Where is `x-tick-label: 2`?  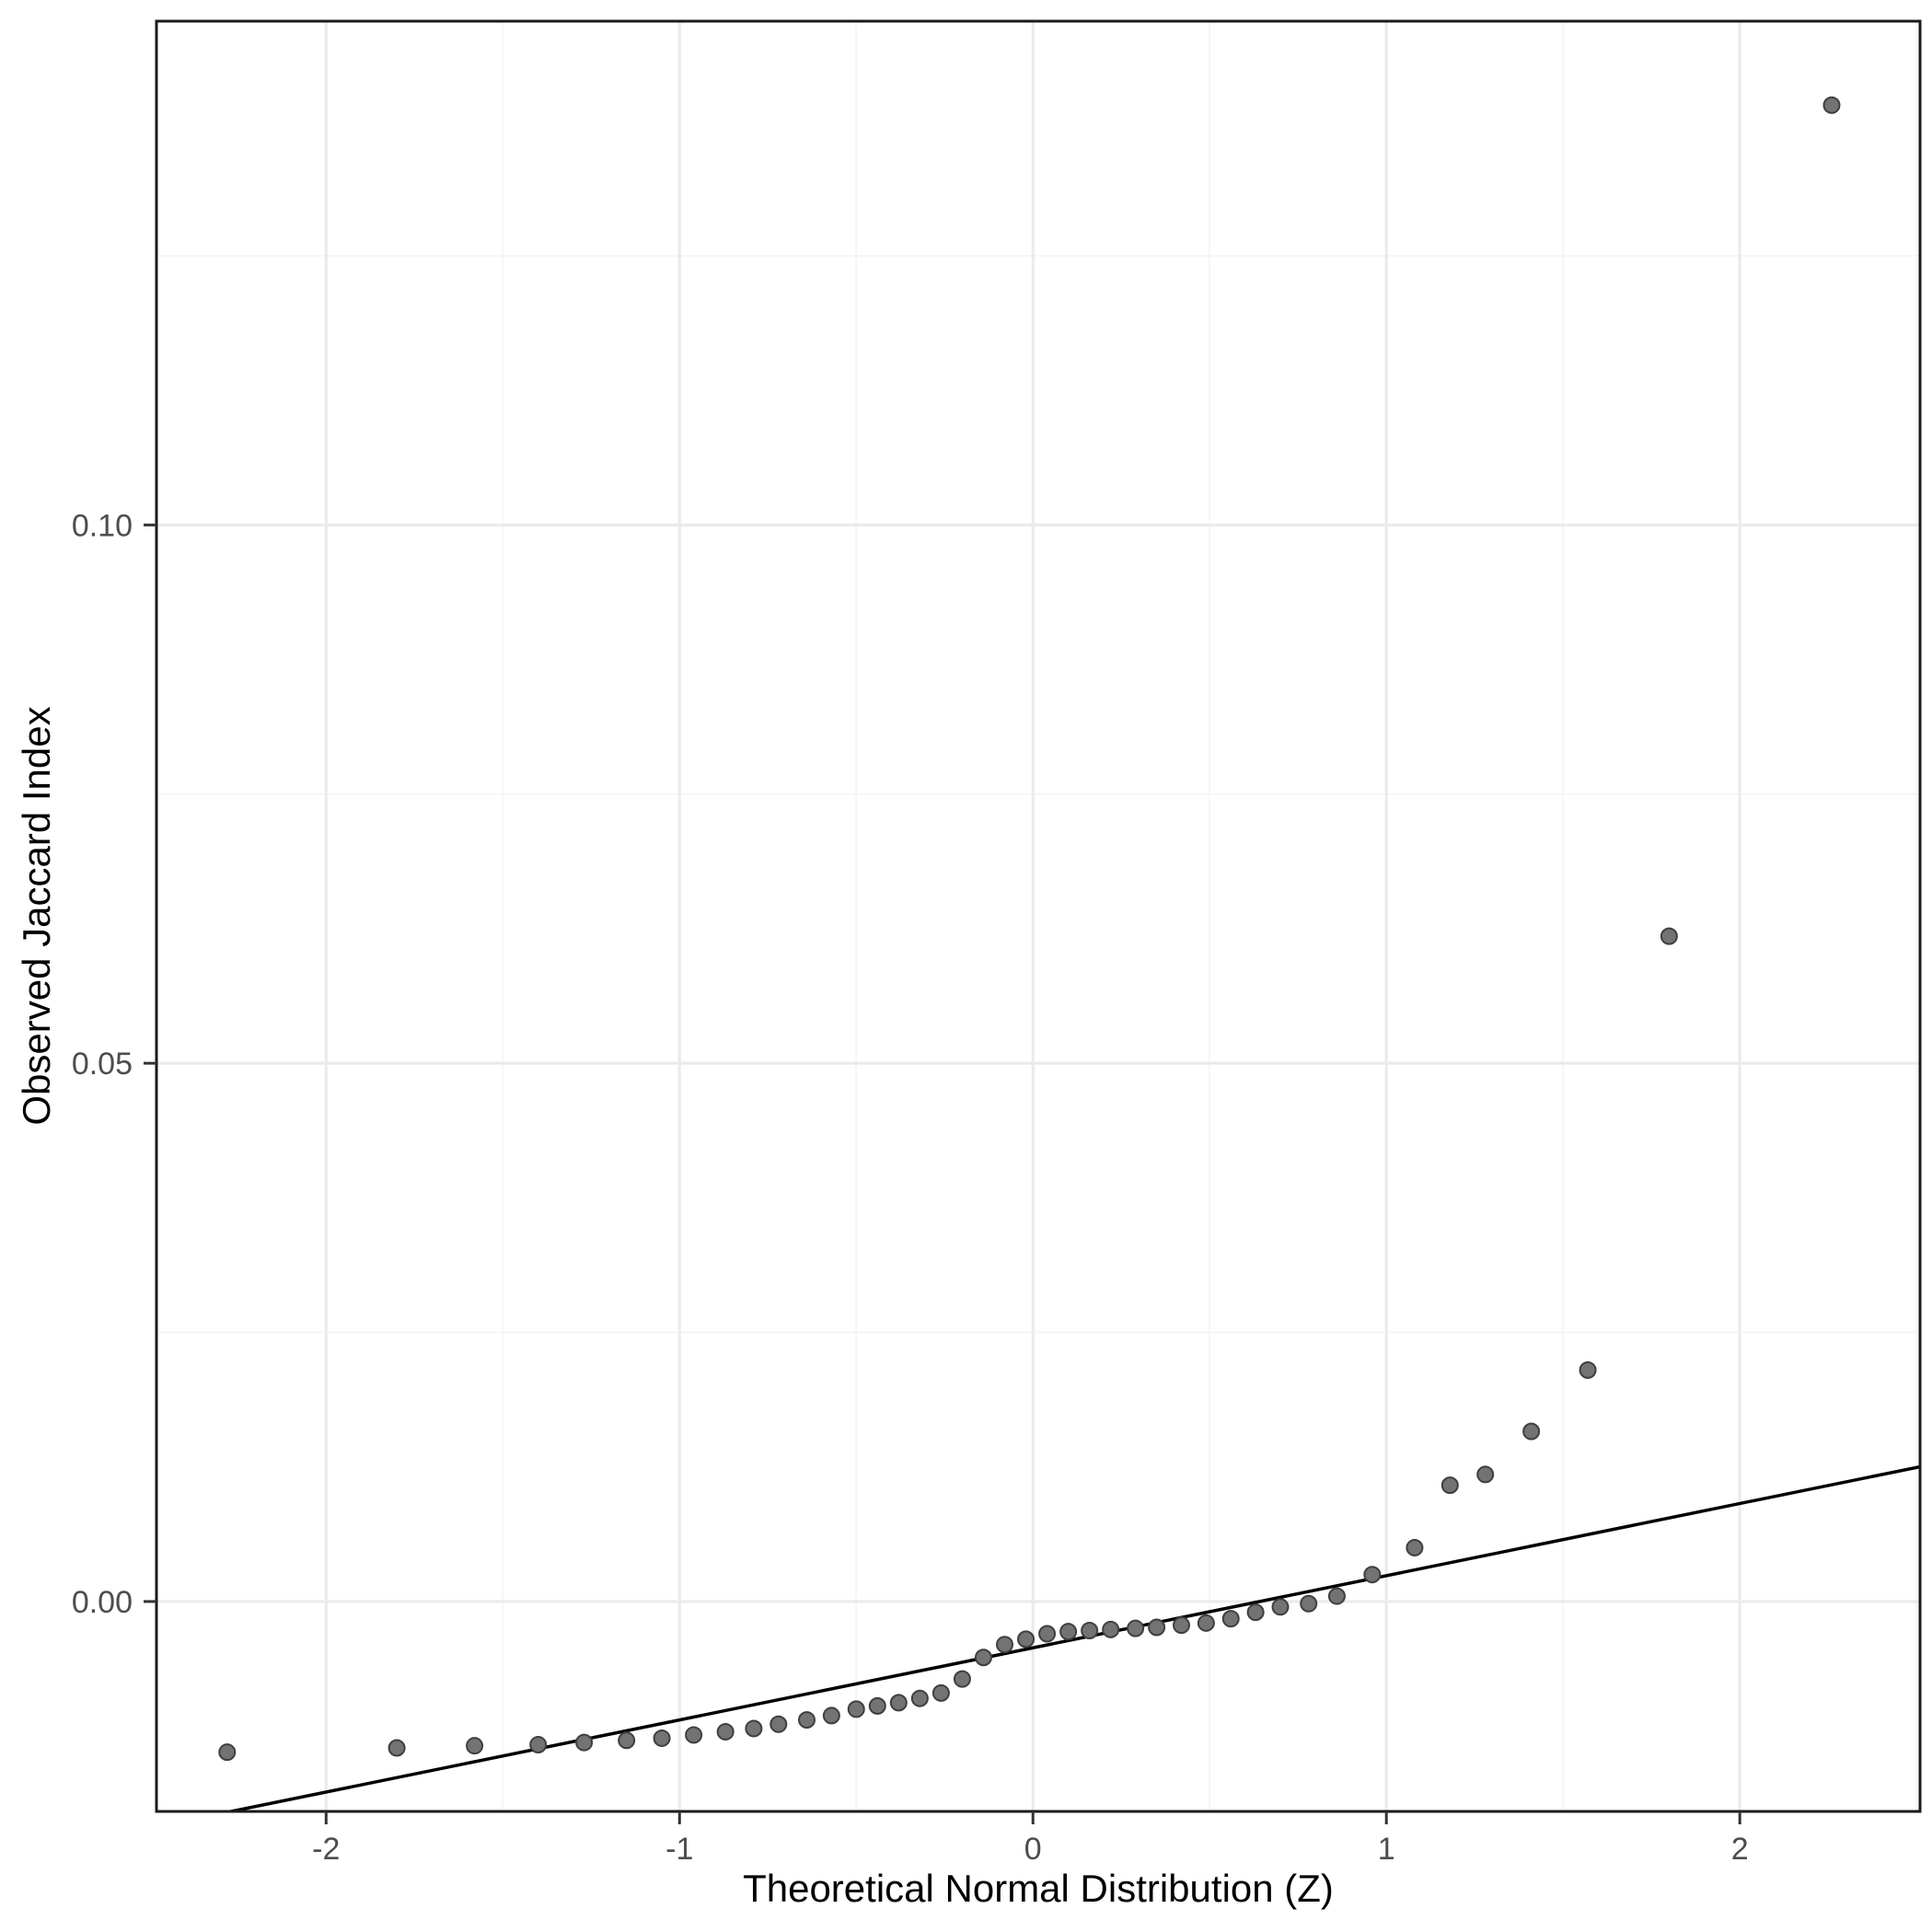
x-tick-label: 2 is located at coordinates (1740, 1850).